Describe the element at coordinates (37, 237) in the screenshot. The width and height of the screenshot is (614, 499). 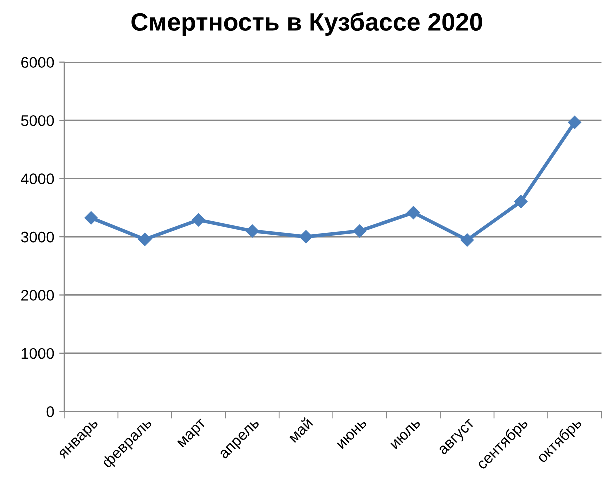
I see `y-tick-label: 3000` at that location.